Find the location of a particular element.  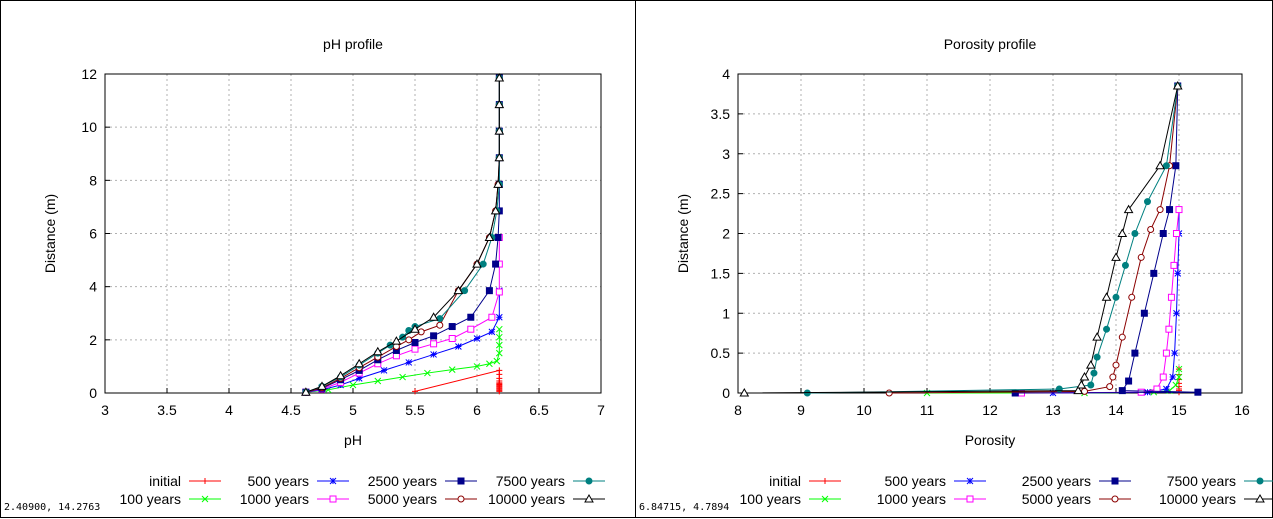

legend-label: 7500 years is located at coordinates (530, 481).